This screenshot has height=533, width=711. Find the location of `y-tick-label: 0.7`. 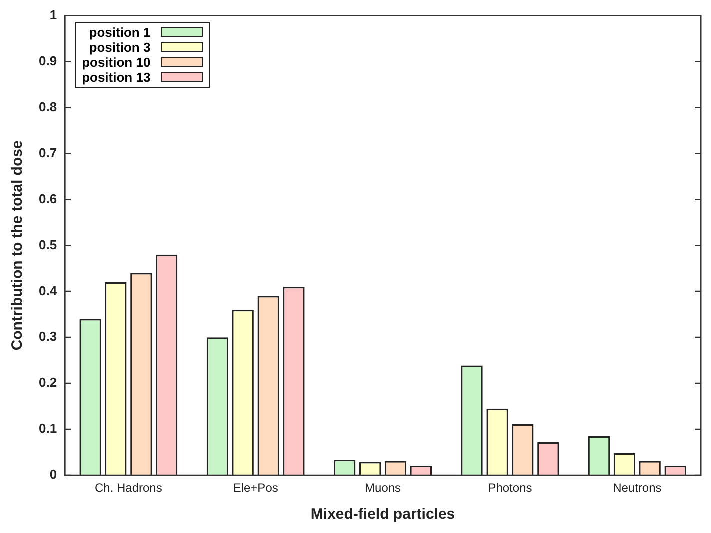

y-tick-label: 0.7 is located at coordinates (48, 152).